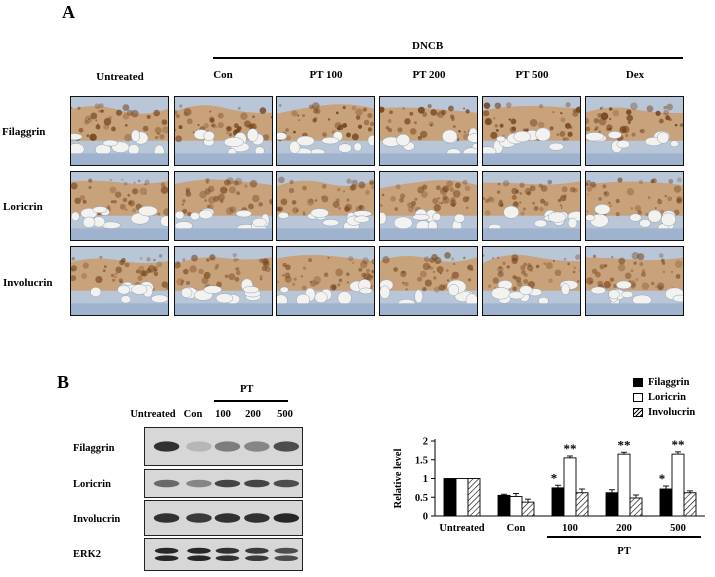 This screenshot has height=577, width=715. Describe the element at coordinates (223, 554) in the screenshot. I see `blot-strip-erk2` at that location.